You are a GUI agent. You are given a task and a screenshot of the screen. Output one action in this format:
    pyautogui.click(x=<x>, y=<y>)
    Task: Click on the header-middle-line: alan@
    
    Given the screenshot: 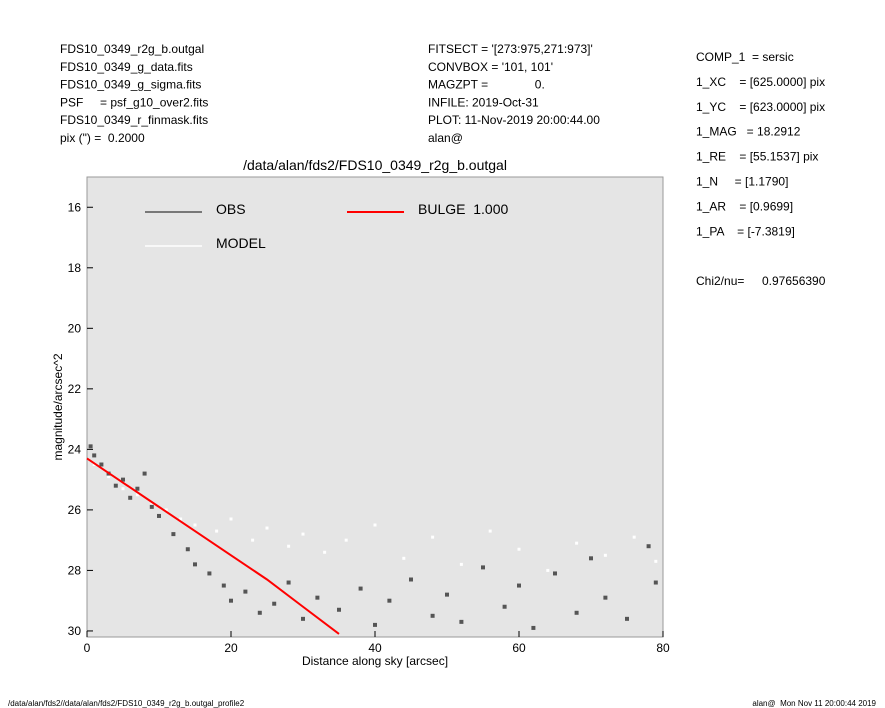 What is the action you would take?
    pyautogui.click(x=445, y=138)
    